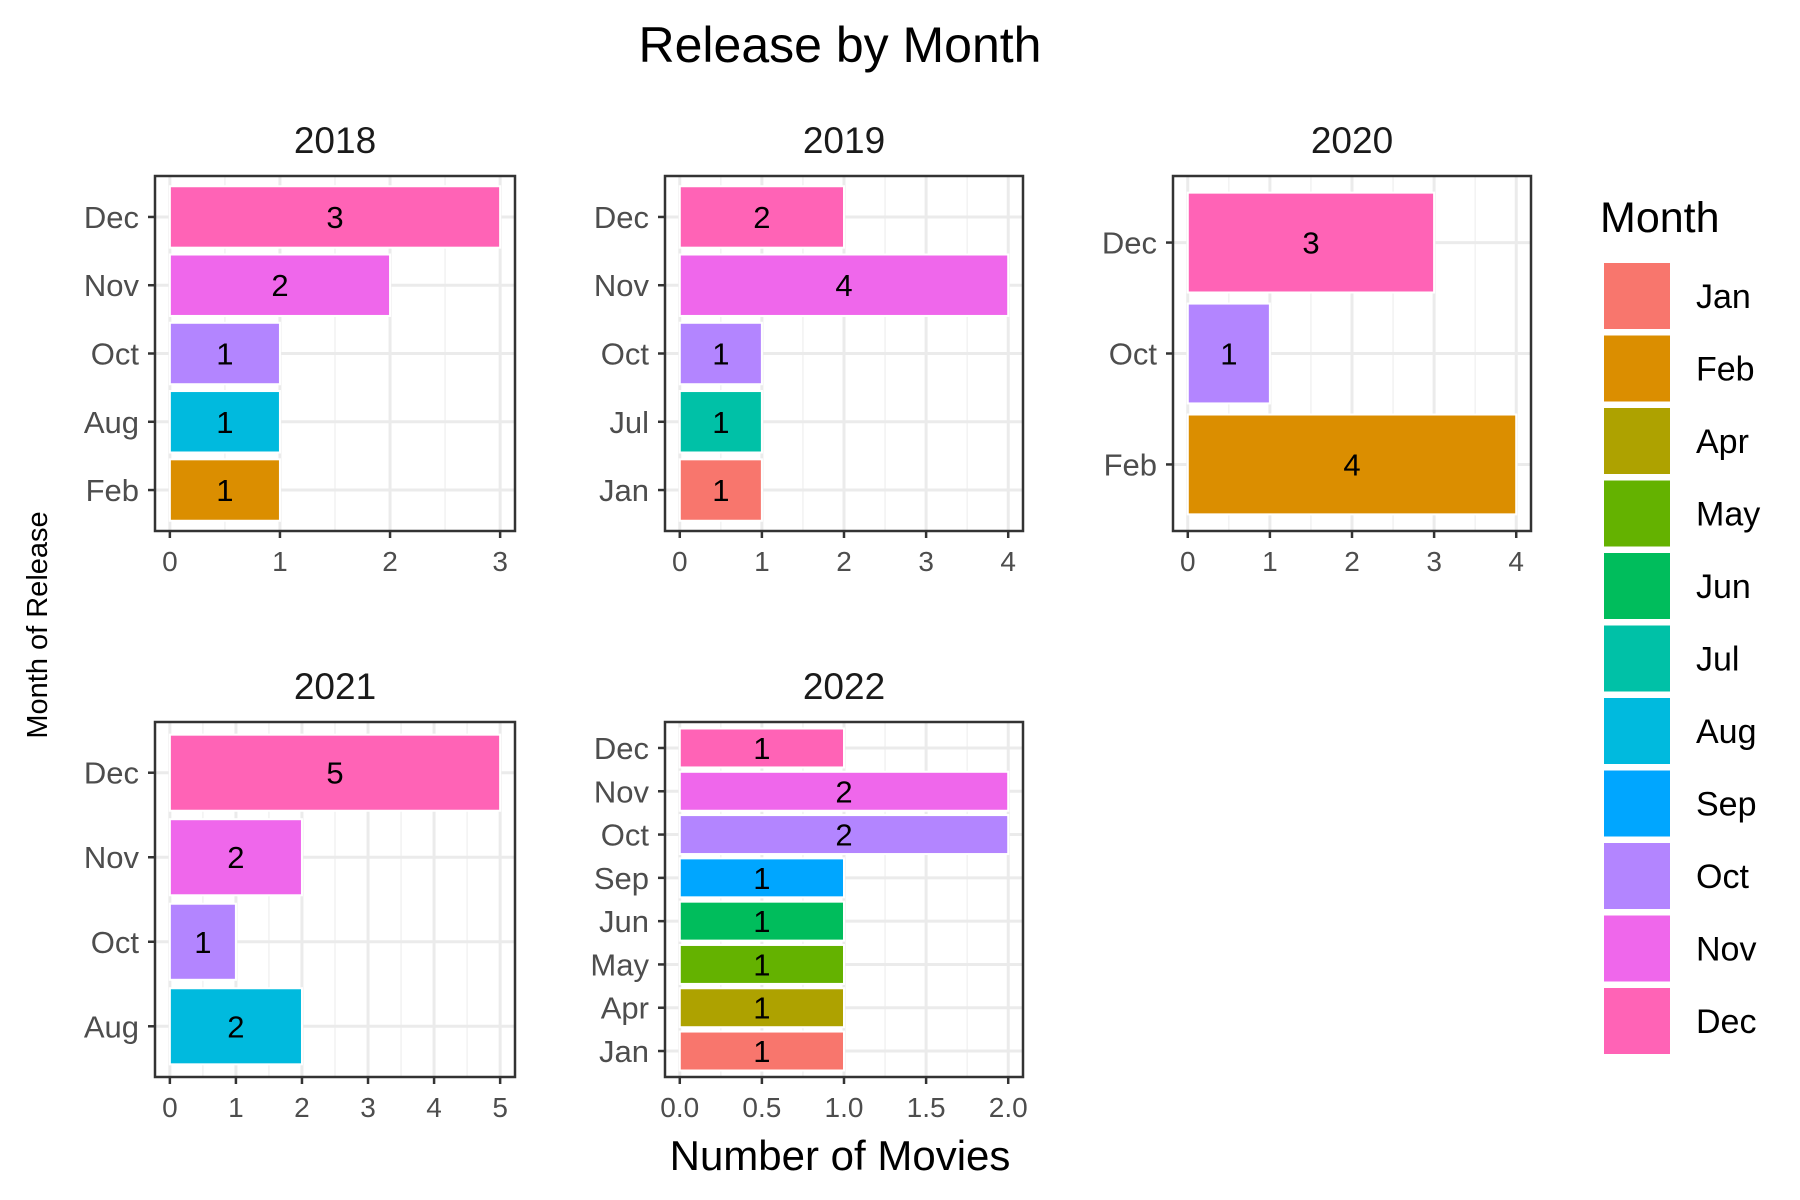  I want to click on legend: Month Jan Feb Apr May Jun Jul Aug Sep Oct Nov Dec, so click(1680, 624).